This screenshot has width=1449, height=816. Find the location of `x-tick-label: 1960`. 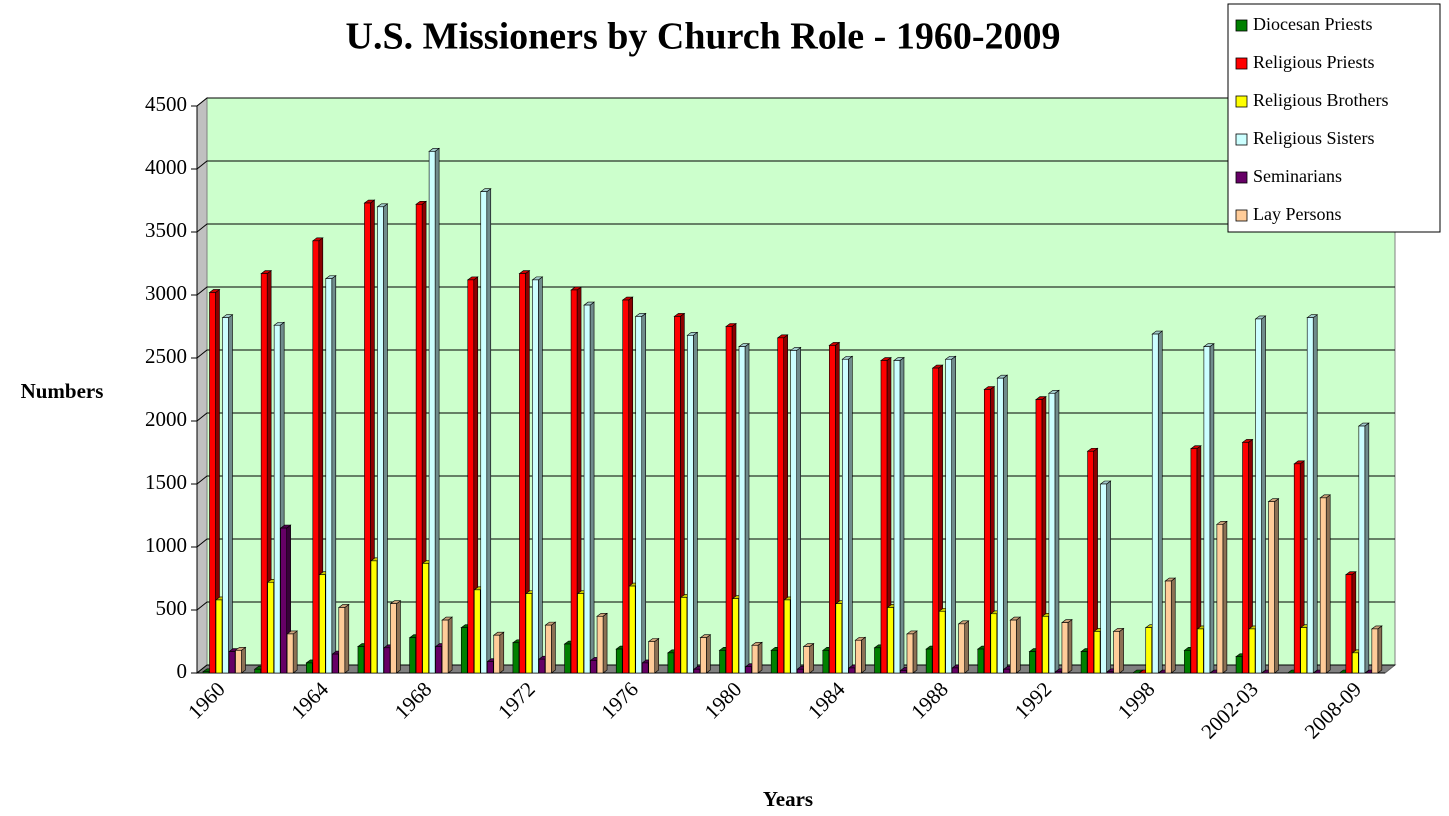

x-tick-label: 1960 is located at coordinates (206, 700).